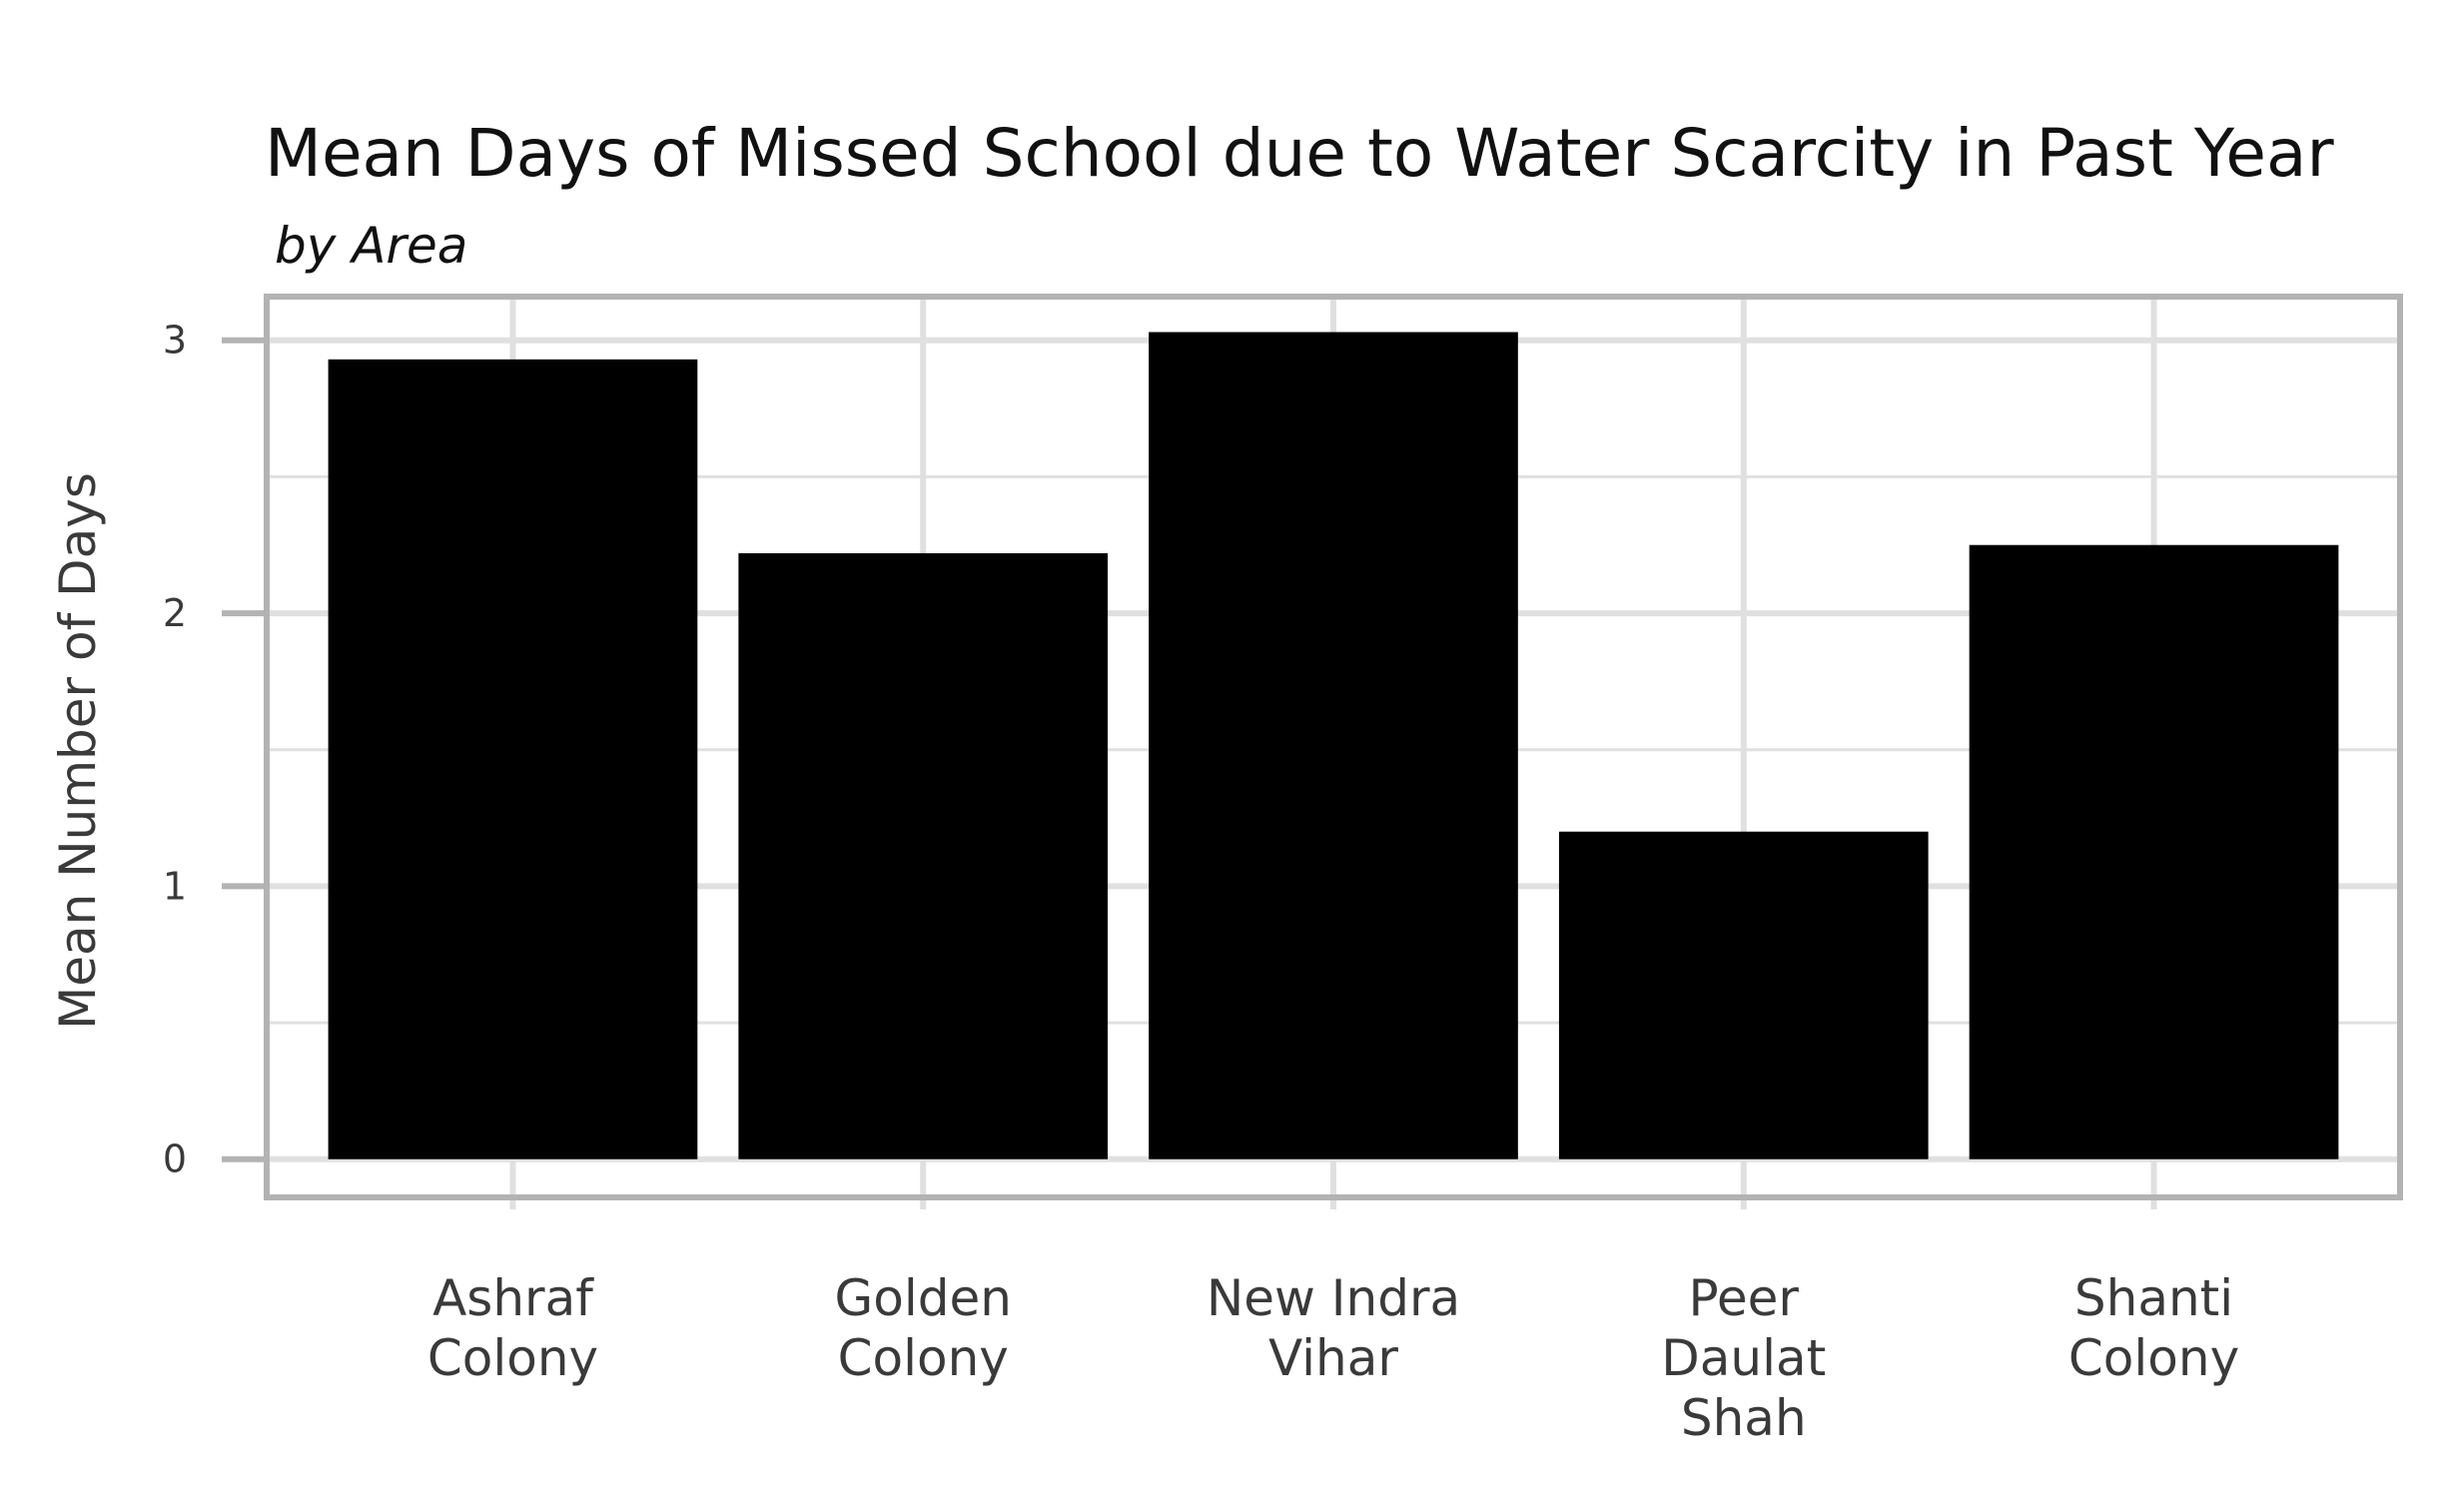  What do you see at coordinates (512, 1328) in the screenshot?
I see `x-tick-label: Ashraf Colony` at bounding box center [512, 1328].